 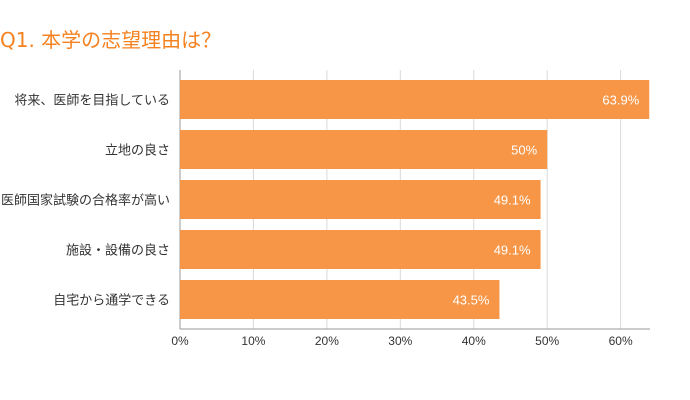 I want to click on page-title: Q1. 本学の志望理由は？, so click(x=111, y=40).